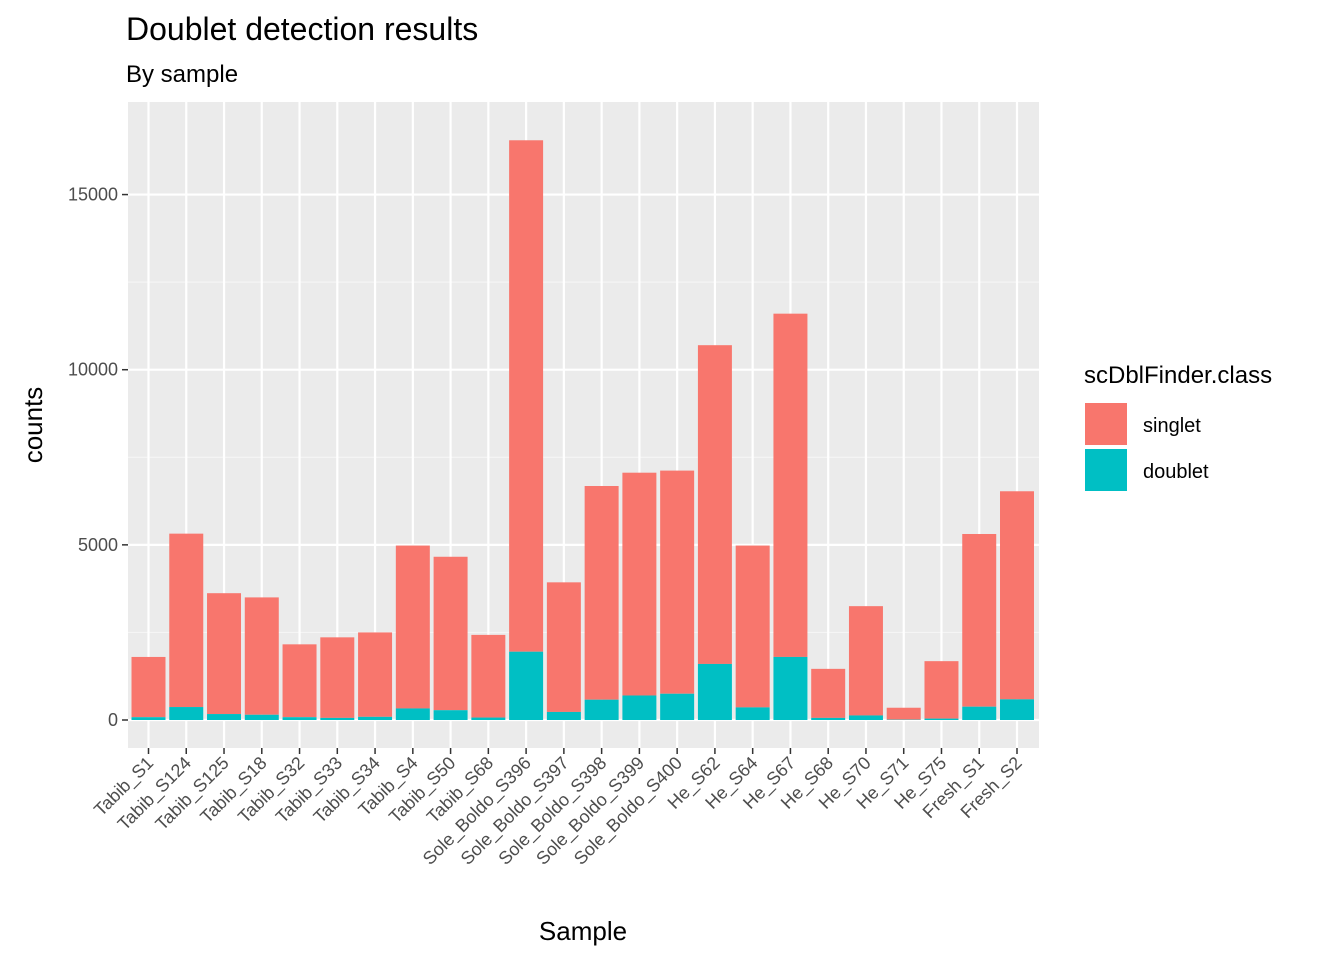 The image size is (1344, 960). Describe the element at coordinates (563, 647) in the screenshot. I see `bar-singlet-Sole_Boldo_S397` at that location.